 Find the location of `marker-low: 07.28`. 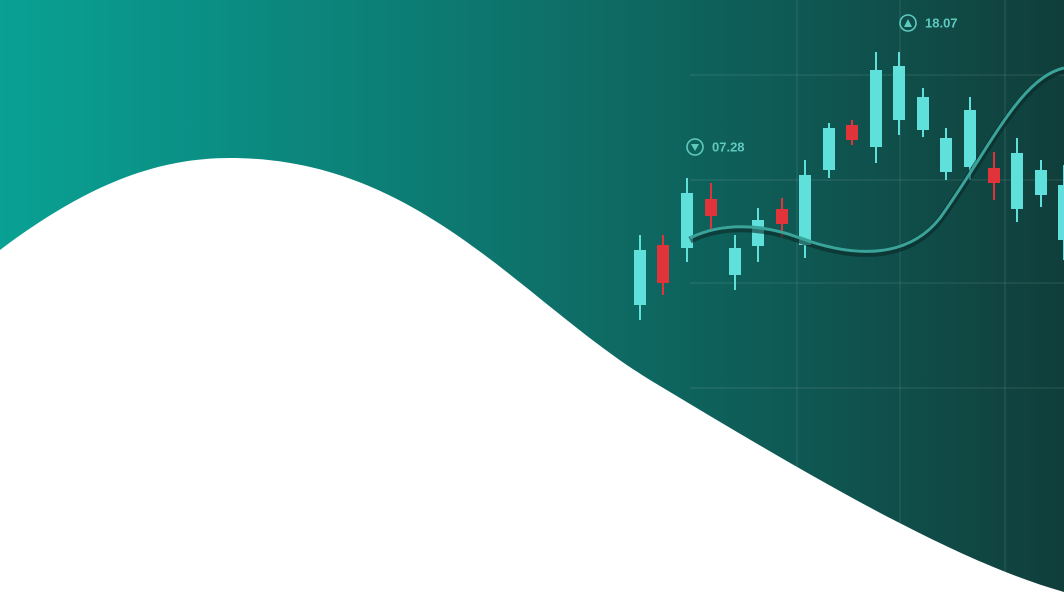

marker-low: 07.28 is located at coordinates (715, 147).